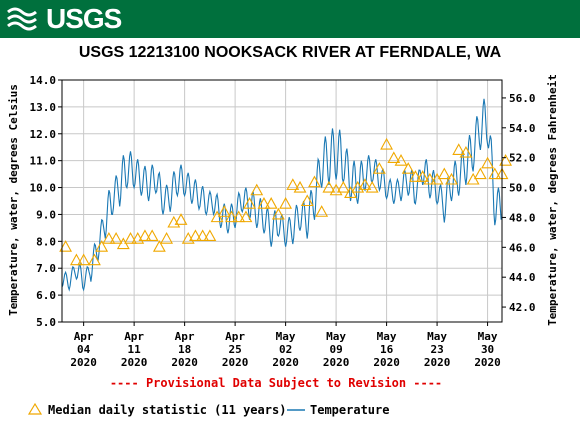 This screenshot has width=580, height=430. What do you see at coordinates (84, 336) in the screenshot?
I see `x-tick-label-0-0: Apr` at bounding box center [84, 336].